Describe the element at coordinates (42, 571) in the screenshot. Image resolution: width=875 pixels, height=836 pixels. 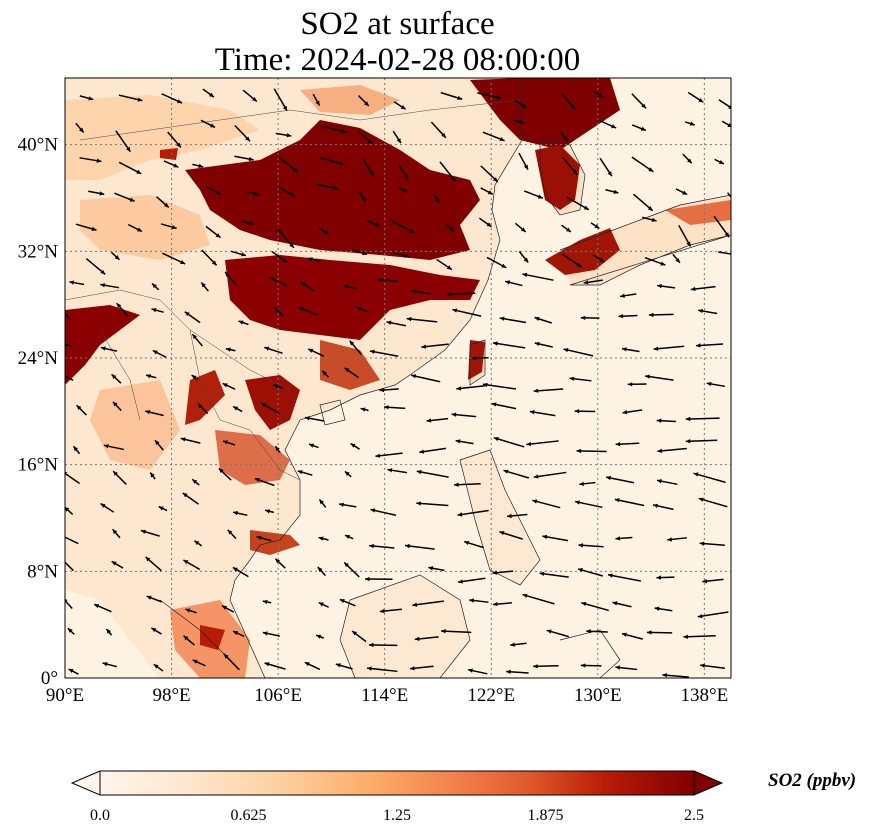
I see `lat-tick-label: 8°N` at that location.